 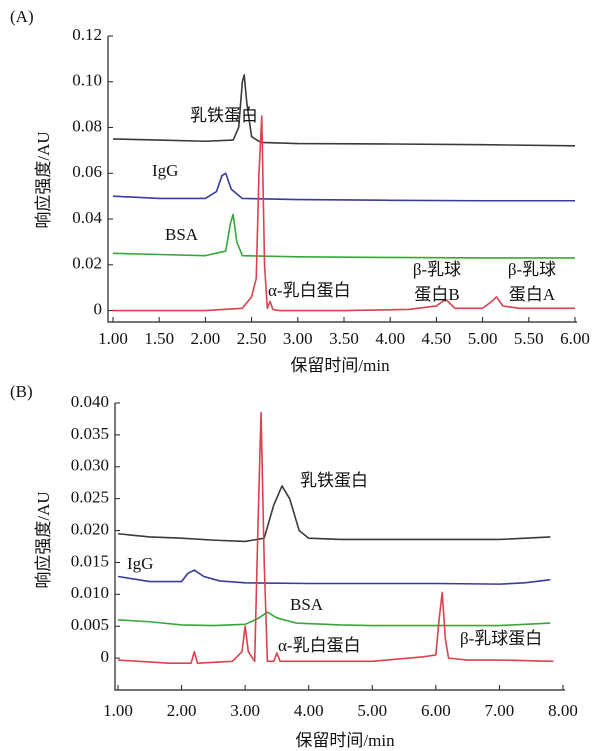 What do you see at coordinates (90, 560) in the screenshot?
I see `y-tick-label: 0.015` at bounding box center [90, 560].